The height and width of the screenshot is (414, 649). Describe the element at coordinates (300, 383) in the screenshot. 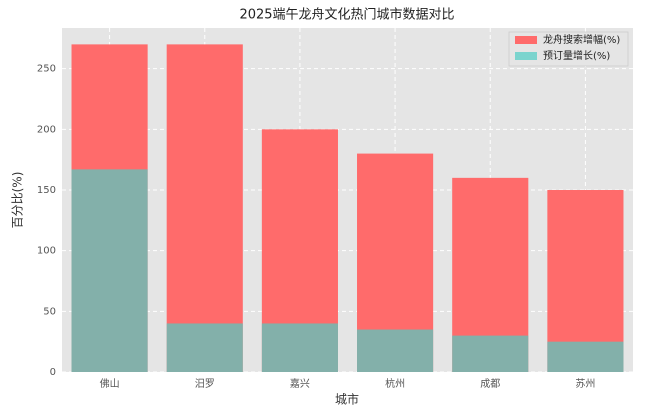

I see `x-tick-label: 嘉兴` at that location.